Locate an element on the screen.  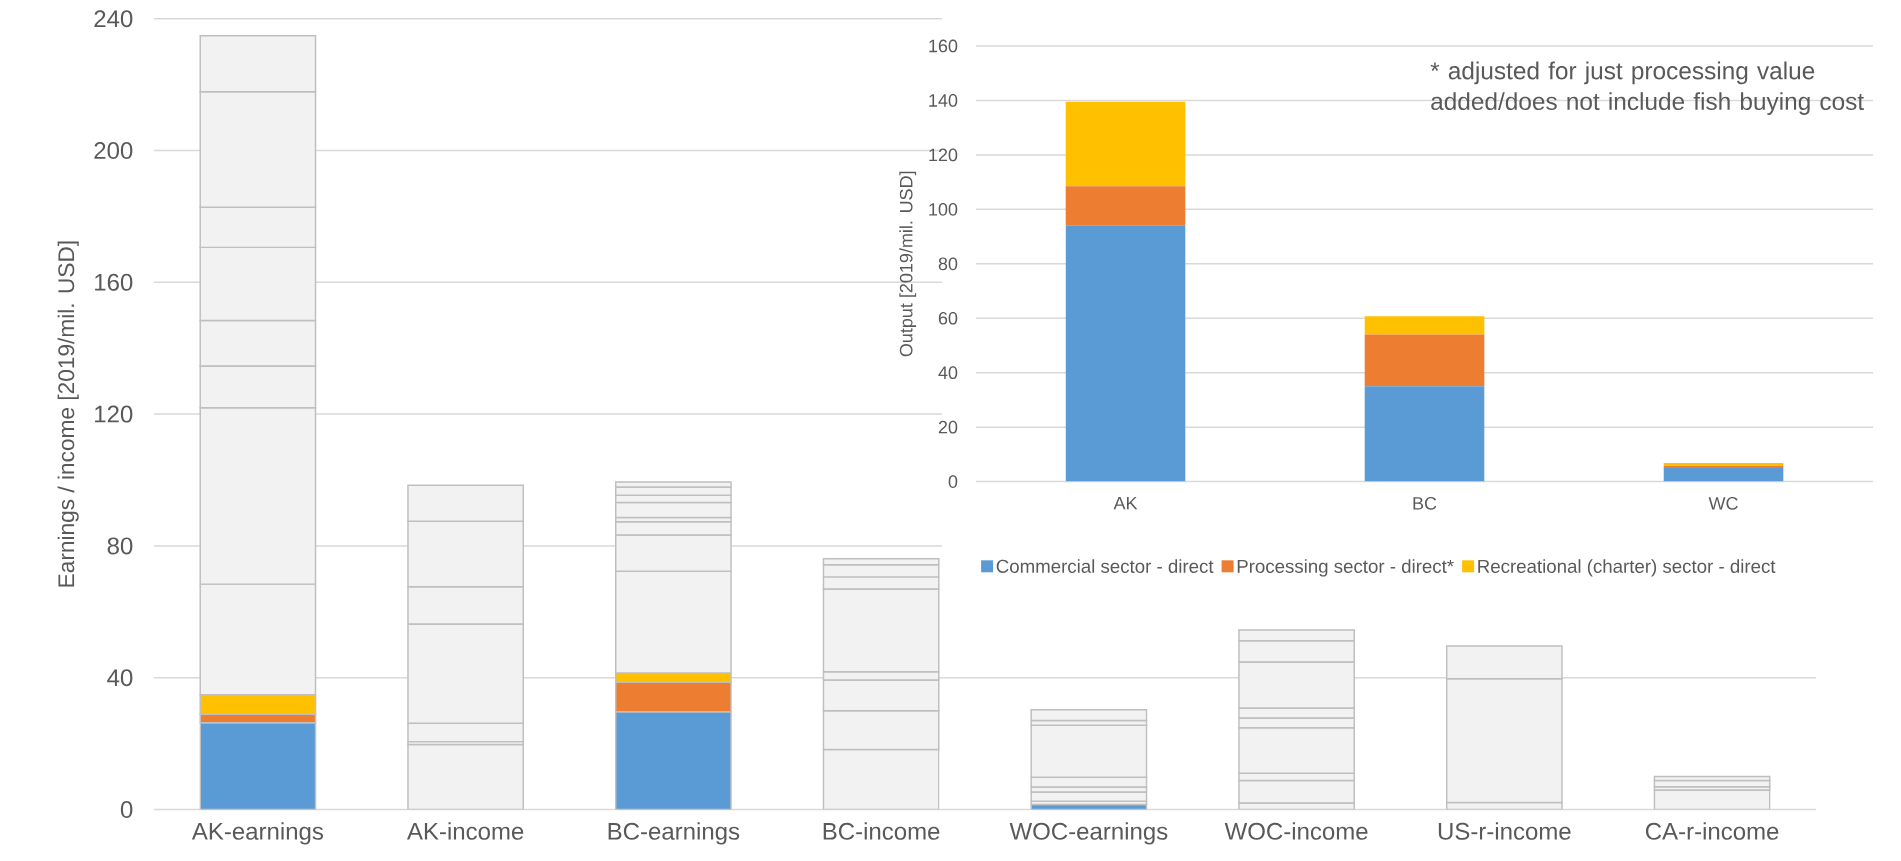
y-tick-label: 140 is located at coordinates (943, 100).